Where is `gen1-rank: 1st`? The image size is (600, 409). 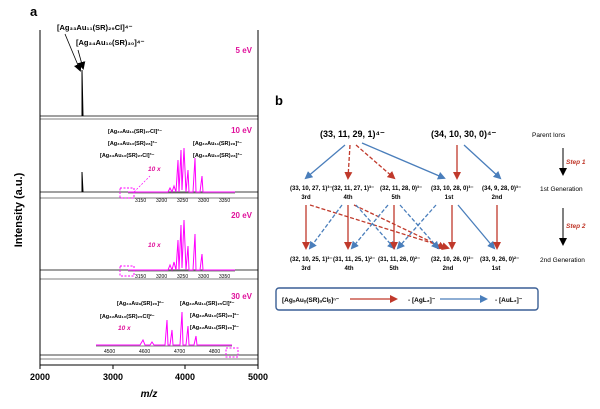
gen1-rank: 1st is located at coordinates (449, 198).